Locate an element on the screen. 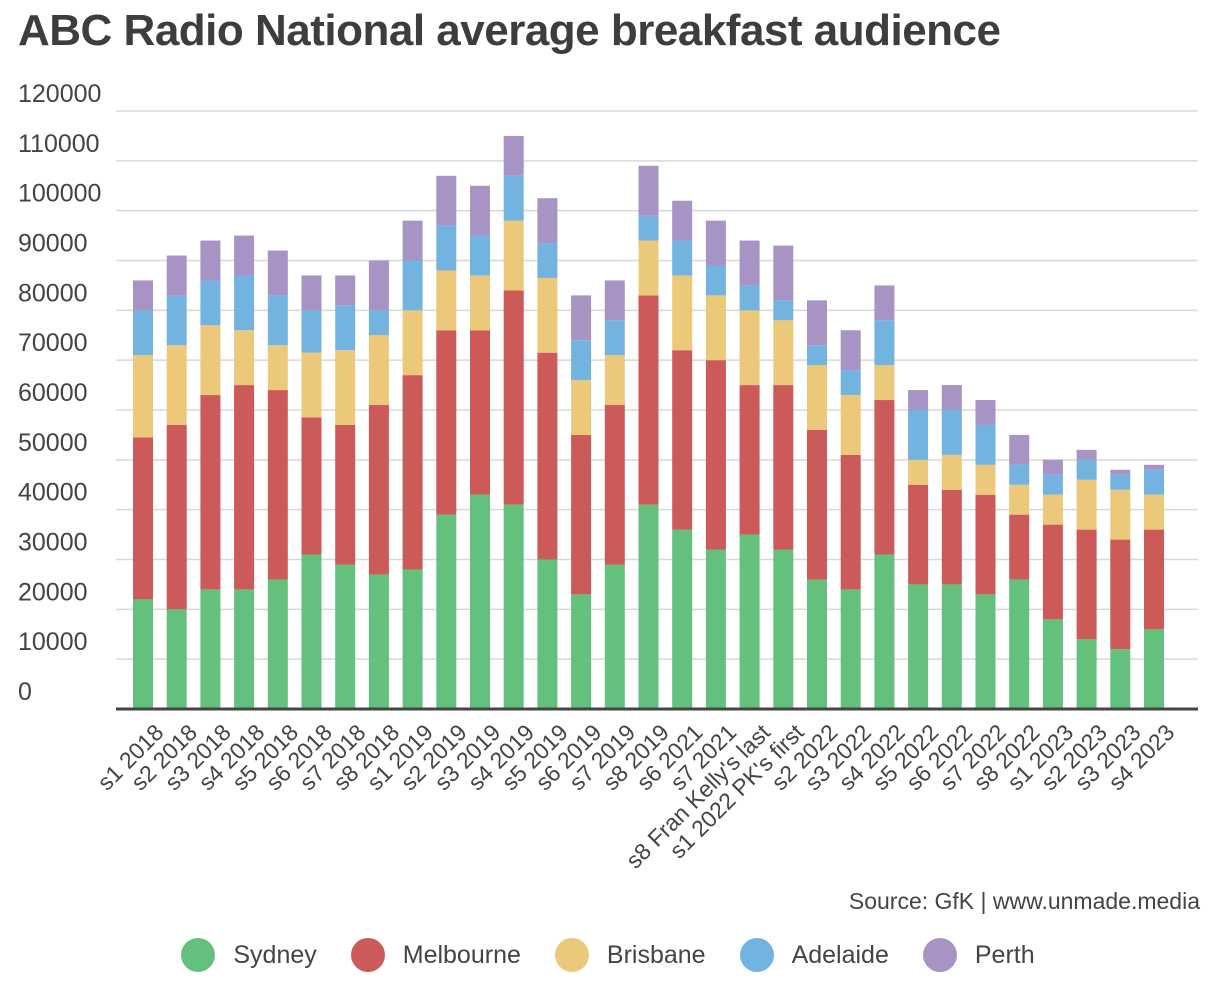  y-tick-label: 80000 is located at coordinates (53, 293).